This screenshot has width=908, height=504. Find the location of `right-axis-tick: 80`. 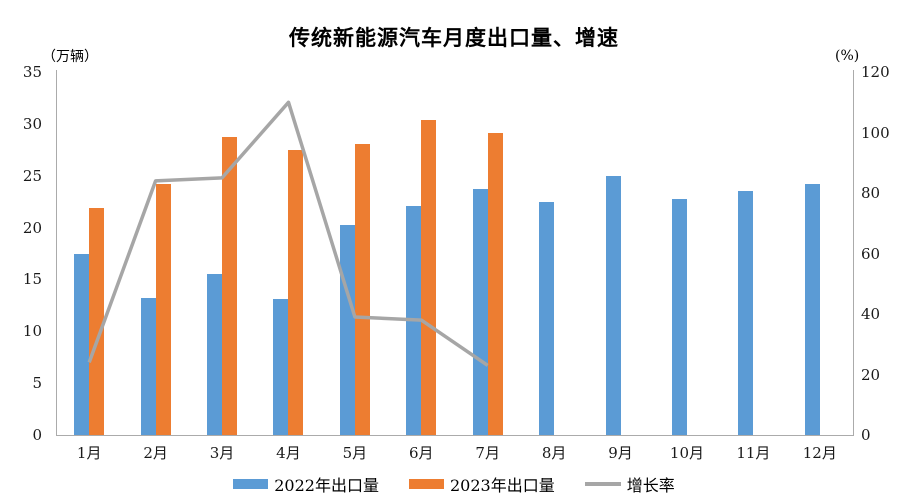

right-axis-tick: 80 is located at coordinates (871, 193).